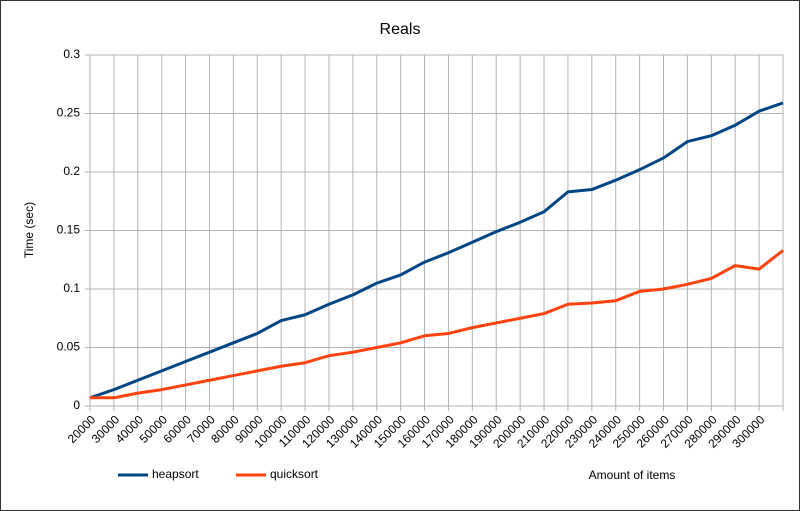  Describe the element at coordinates (400, 29) in the screenshot. I see `chart-title: Reals` at that location.